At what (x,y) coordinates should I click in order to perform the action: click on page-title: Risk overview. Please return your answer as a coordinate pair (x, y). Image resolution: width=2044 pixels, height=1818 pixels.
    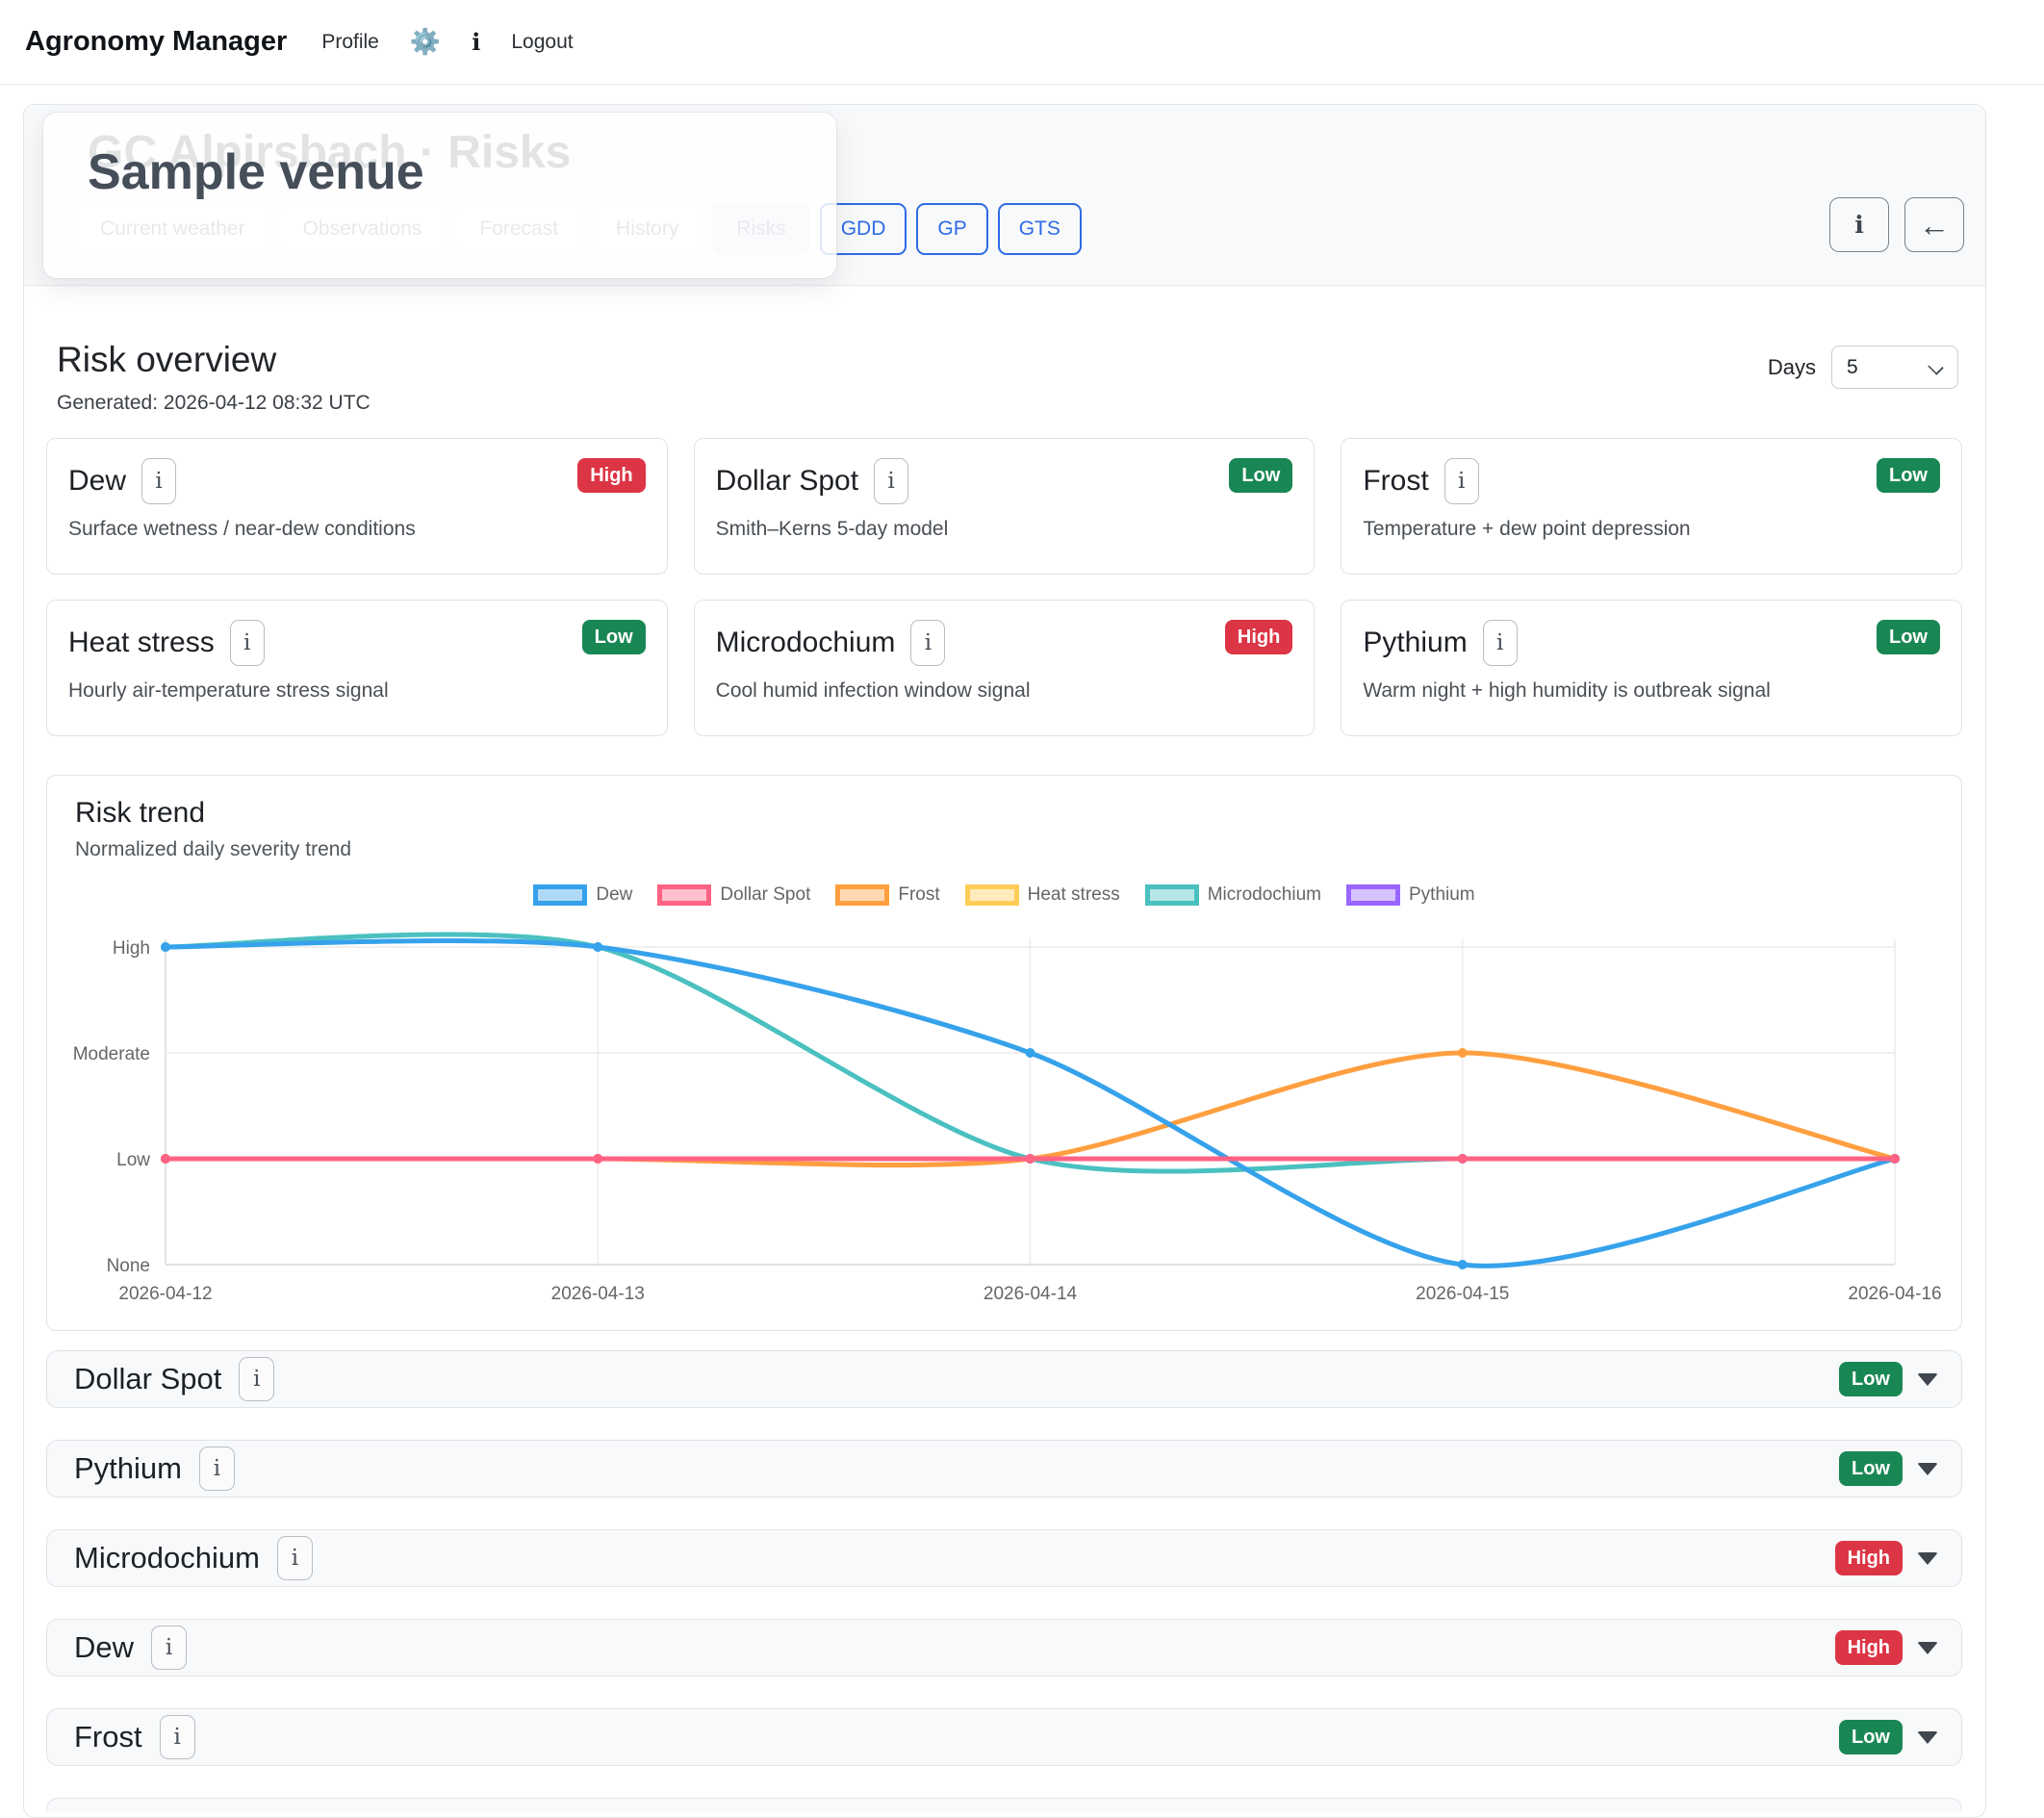
    Looking at the image, I should click on (167, 359).